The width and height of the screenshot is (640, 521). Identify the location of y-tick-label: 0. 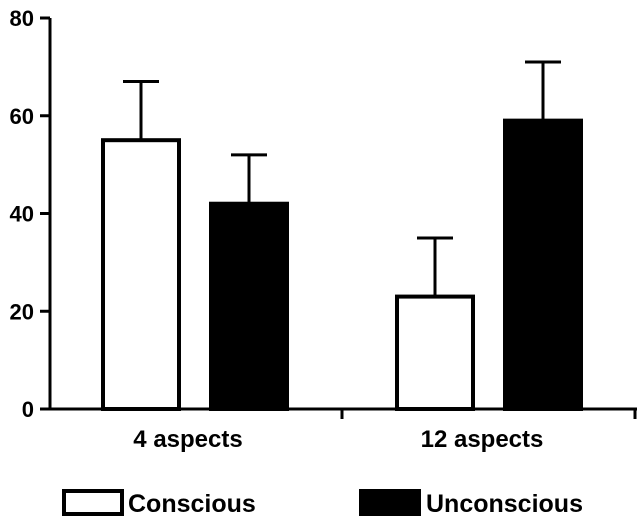
(28, 409).